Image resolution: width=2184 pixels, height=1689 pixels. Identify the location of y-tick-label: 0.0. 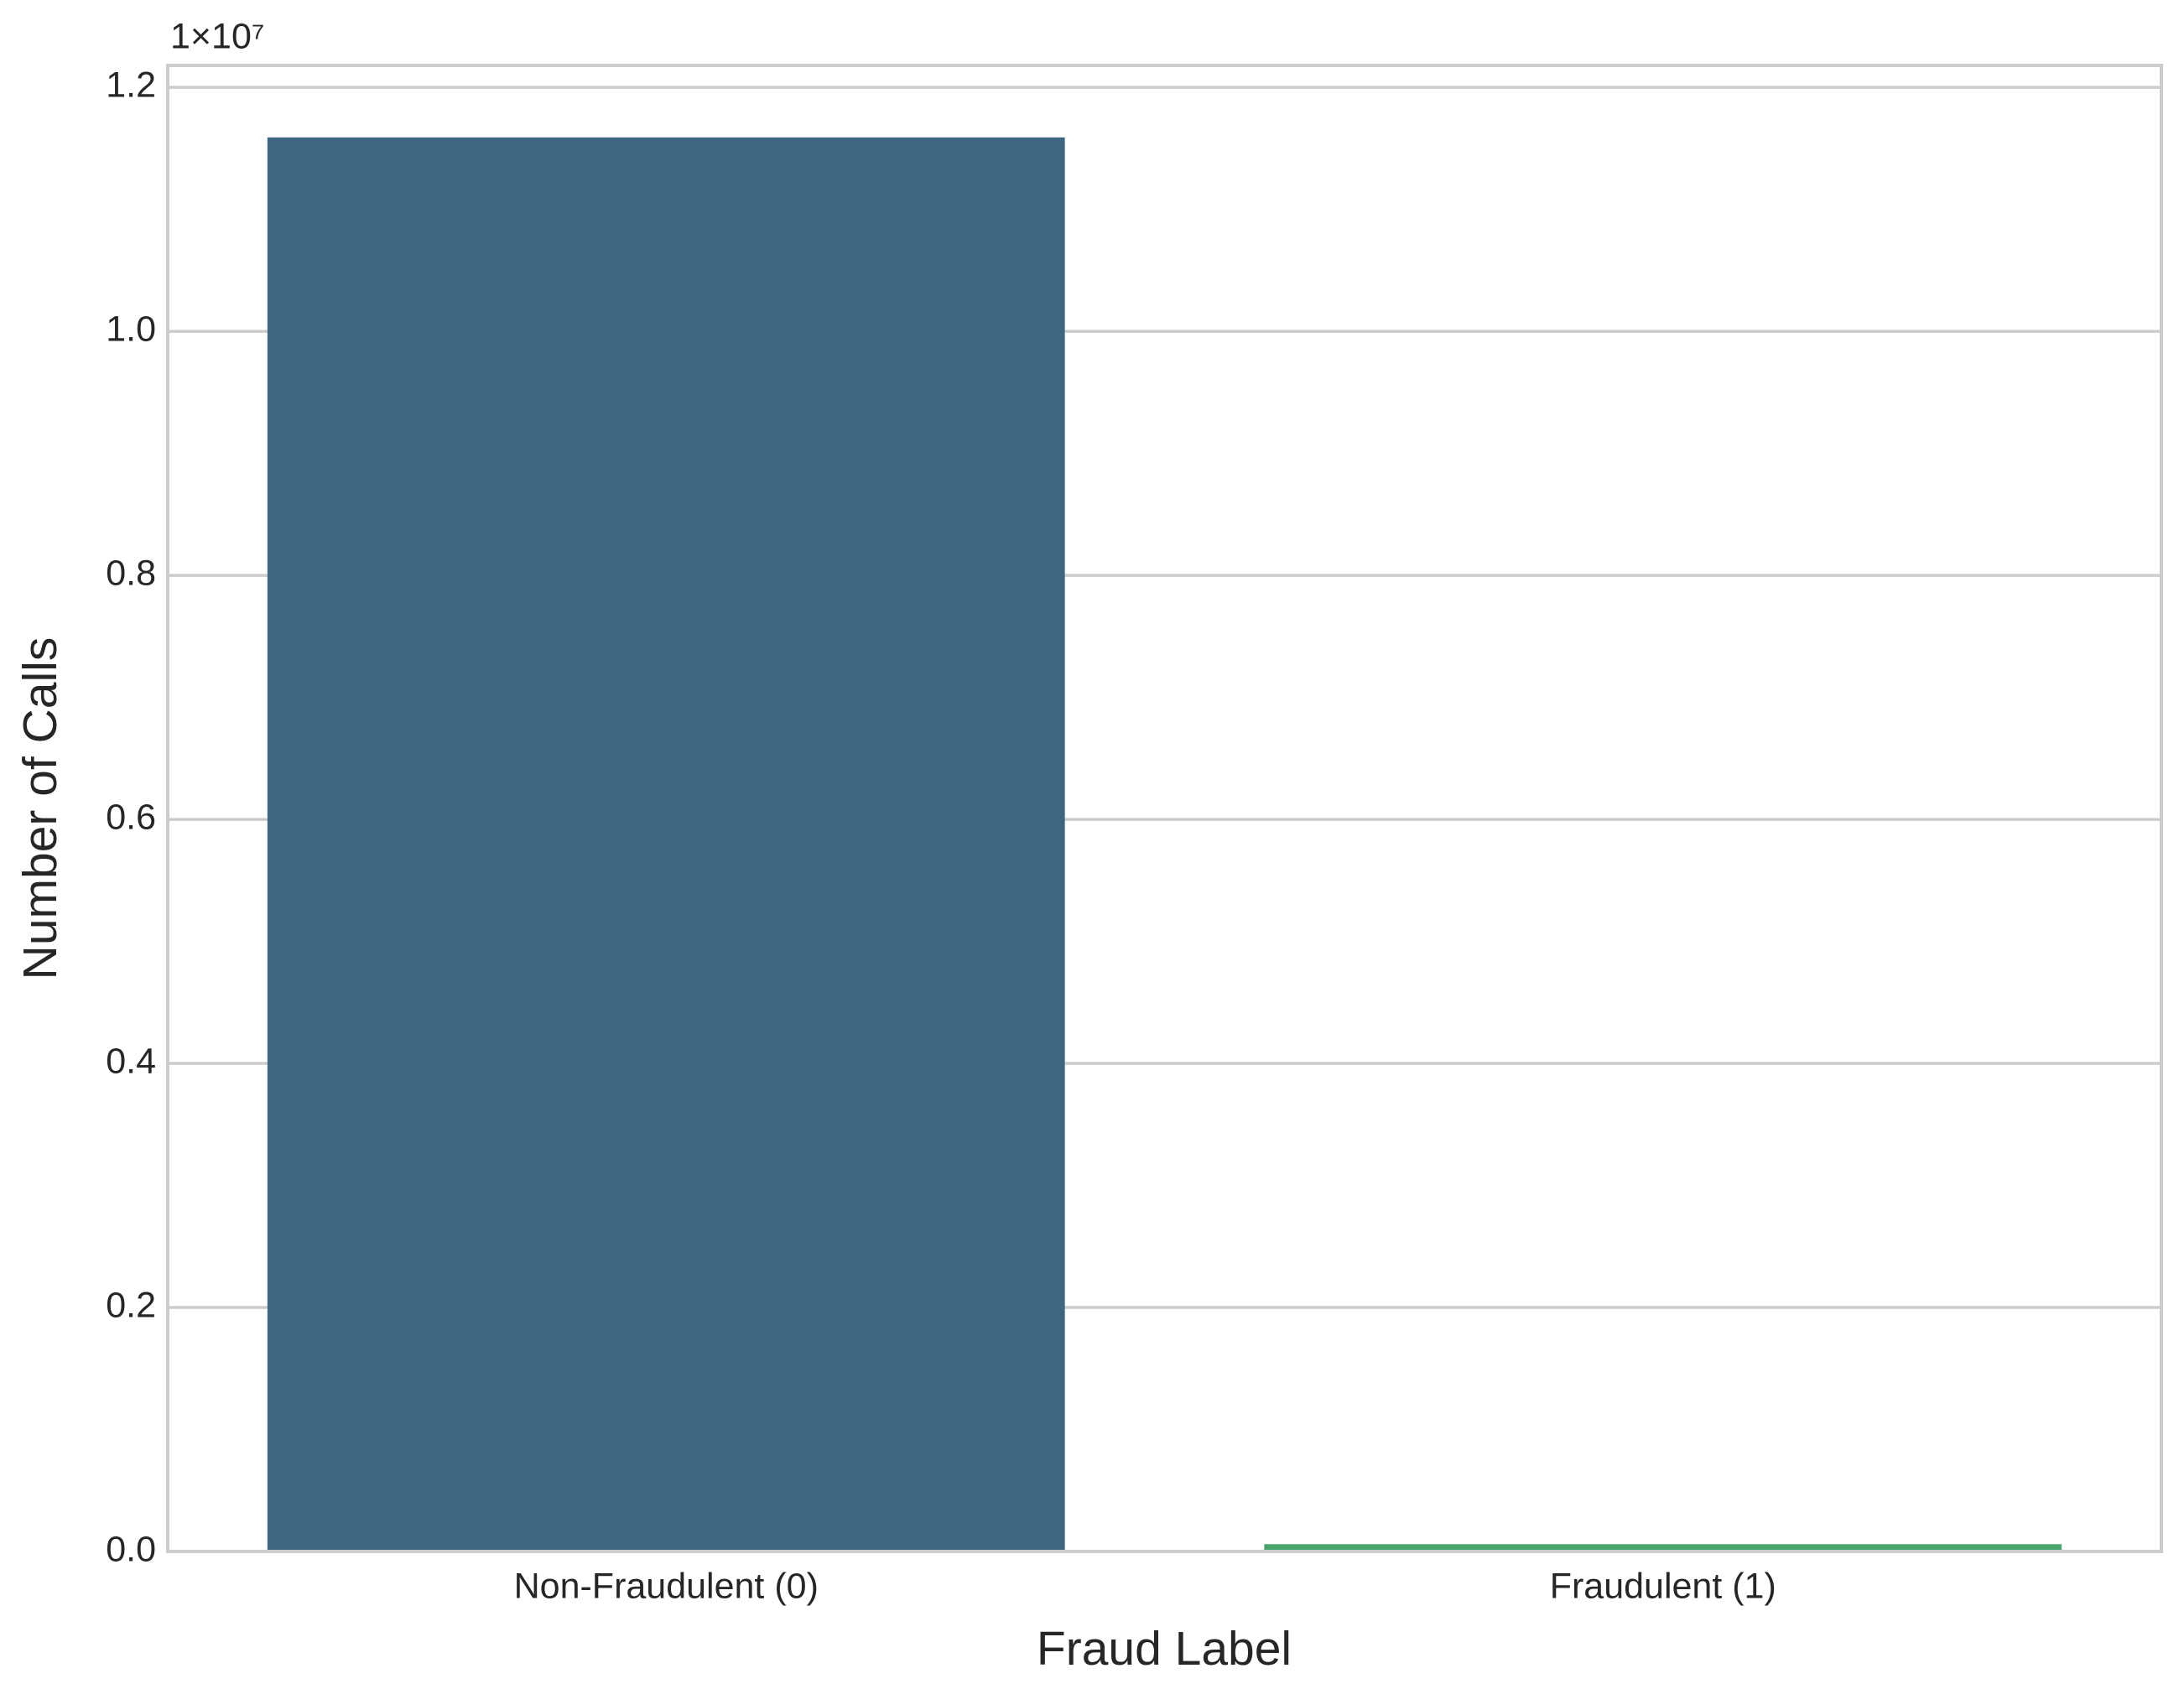
(131, 1549).